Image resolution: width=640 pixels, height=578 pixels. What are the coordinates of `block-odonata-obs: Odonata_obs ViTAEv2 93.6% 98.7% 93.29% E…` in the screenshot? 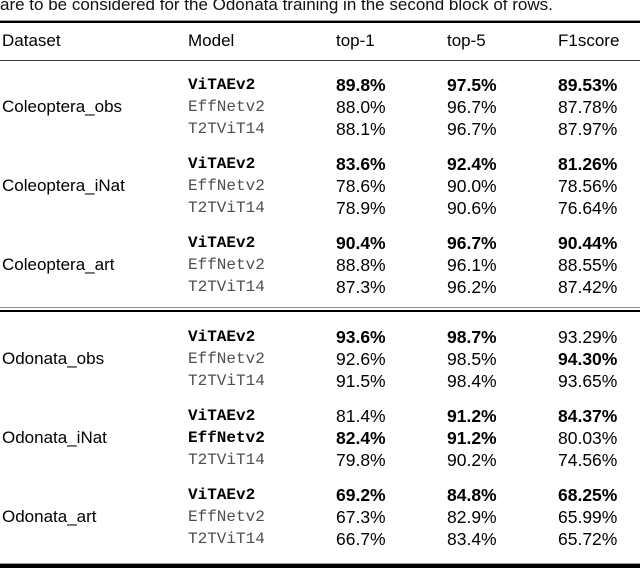 It's located at (320, 352).